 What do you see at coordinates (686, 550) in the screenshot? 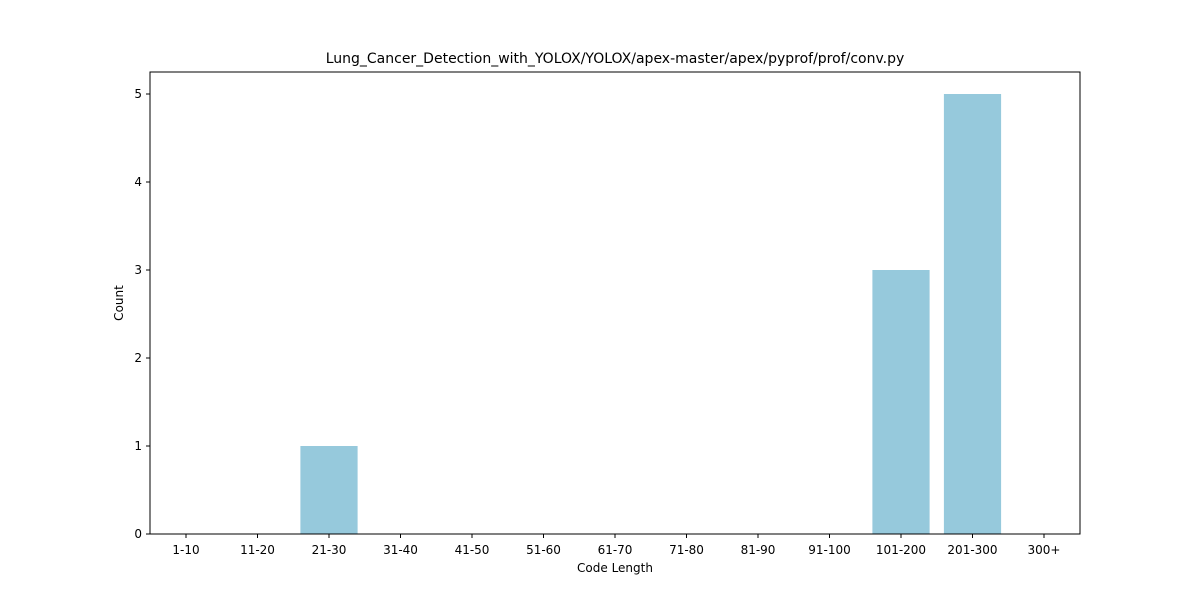
I see `x-tick-label: 71-80` at bounding box center [686, 550].